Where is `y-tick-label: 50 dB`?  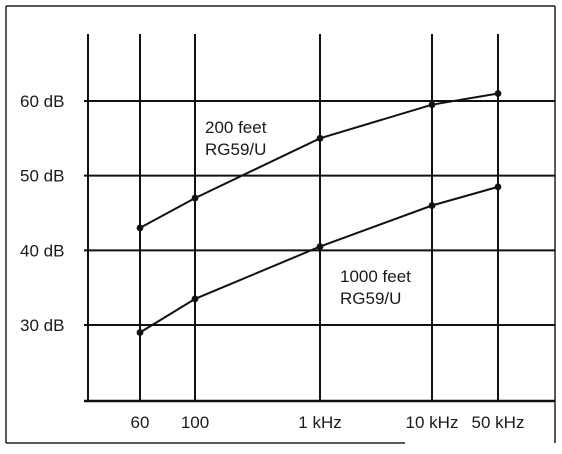 y-tick-label: 50 dB is located at coordinates (42, 176).